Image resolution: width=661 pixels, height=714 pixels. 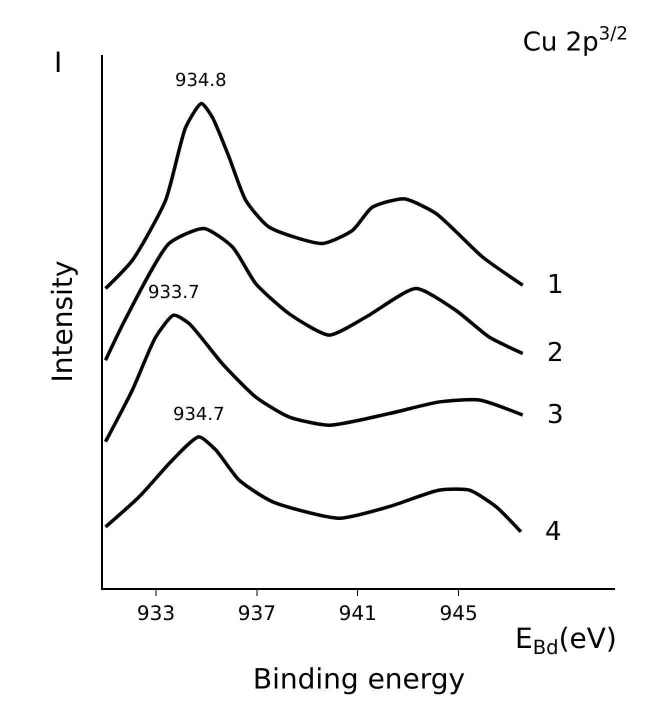 I want to click on series-label: 4, so click(x=553, y=532).